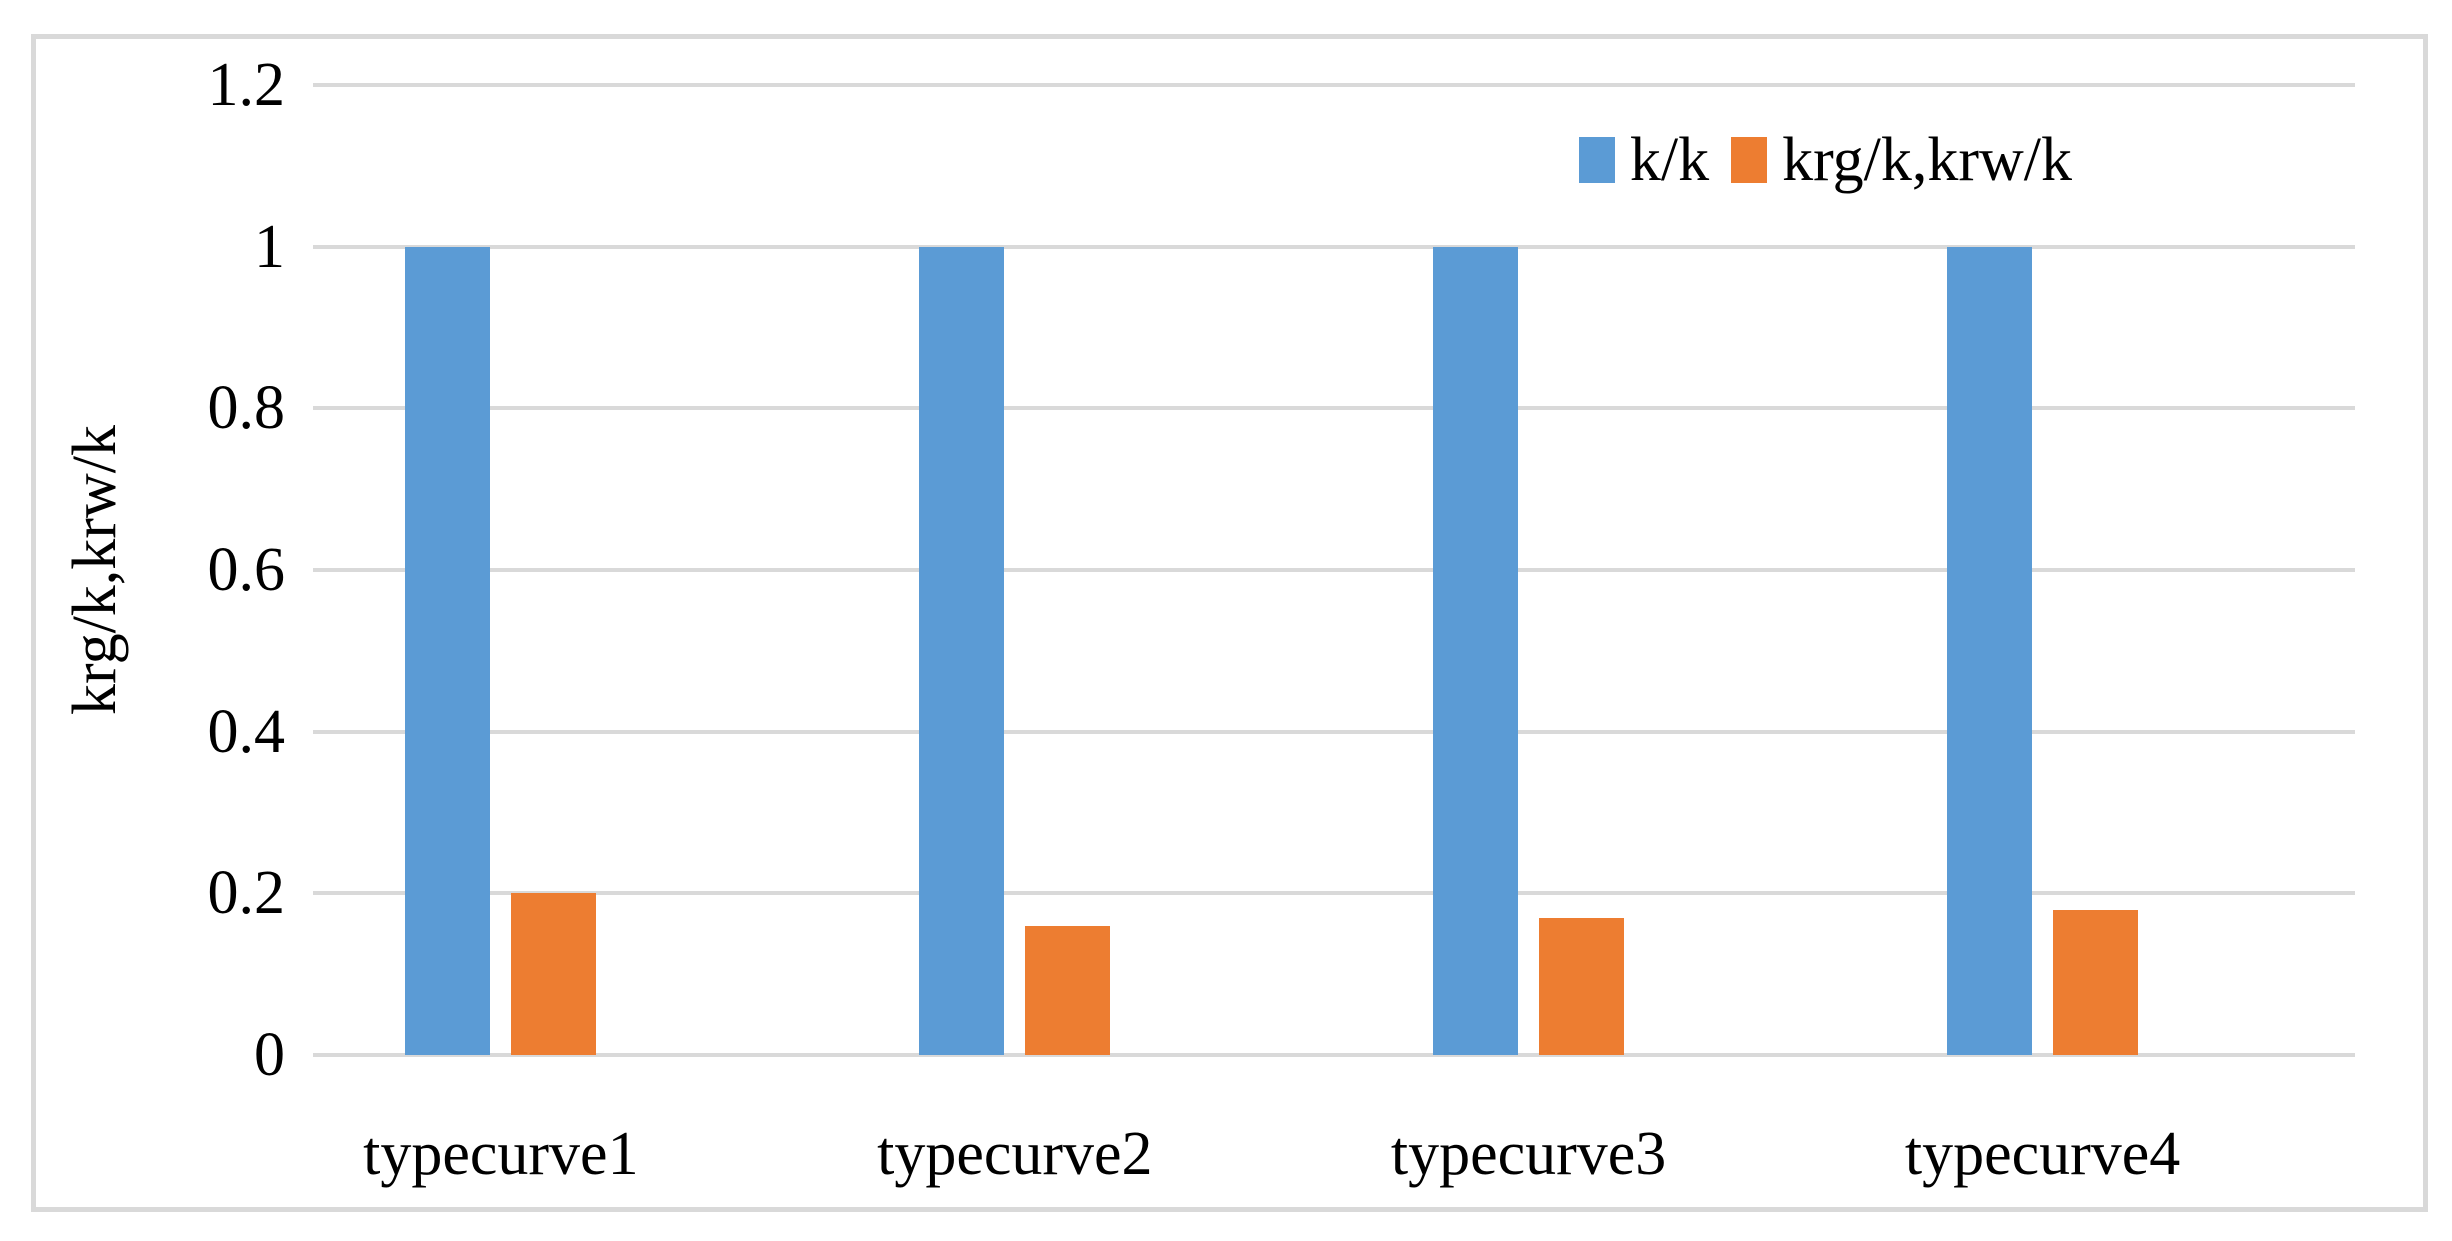 This screenshot has height=1241, width=2452. What do you see at coordinates (246, 731) in the screenshot?
I see `y-tick-label: 0.4` at bounding box center [246, 731].